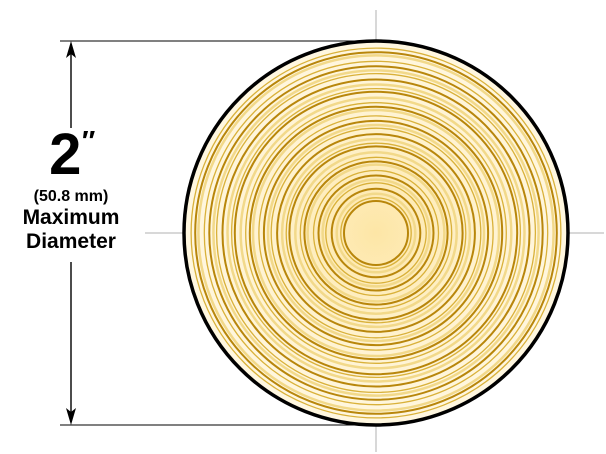  I want to click on arrowhead-down-icon, so click(71, 416).